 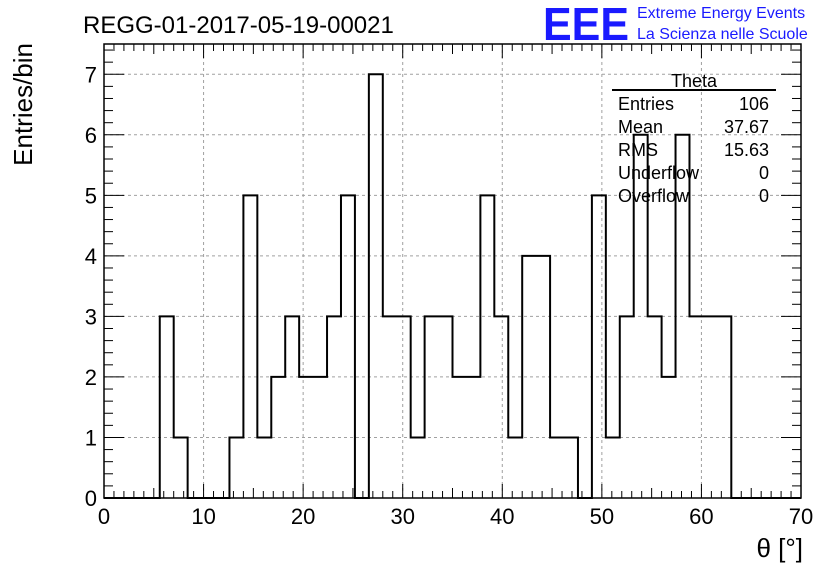 What do you see at coordinates (640, 127) in the screenshot?
I see `stats-row-label: Mean` at bounding box center [640, 127].